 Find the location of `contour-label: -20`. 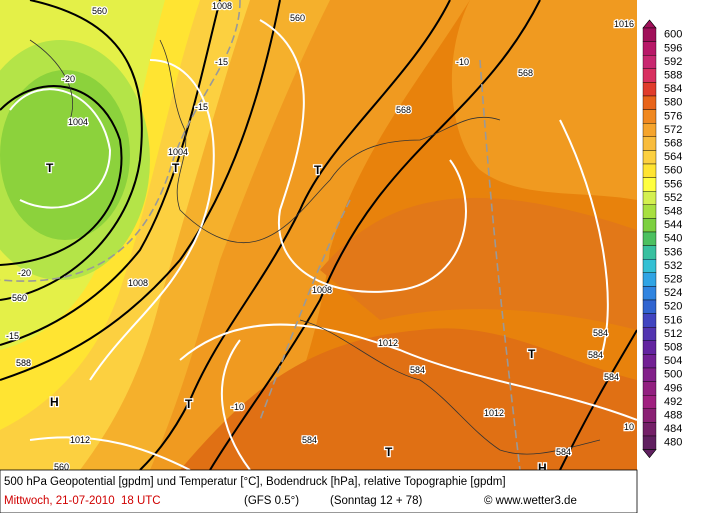

contour-label: -20 is located at coordinates (68, 79).